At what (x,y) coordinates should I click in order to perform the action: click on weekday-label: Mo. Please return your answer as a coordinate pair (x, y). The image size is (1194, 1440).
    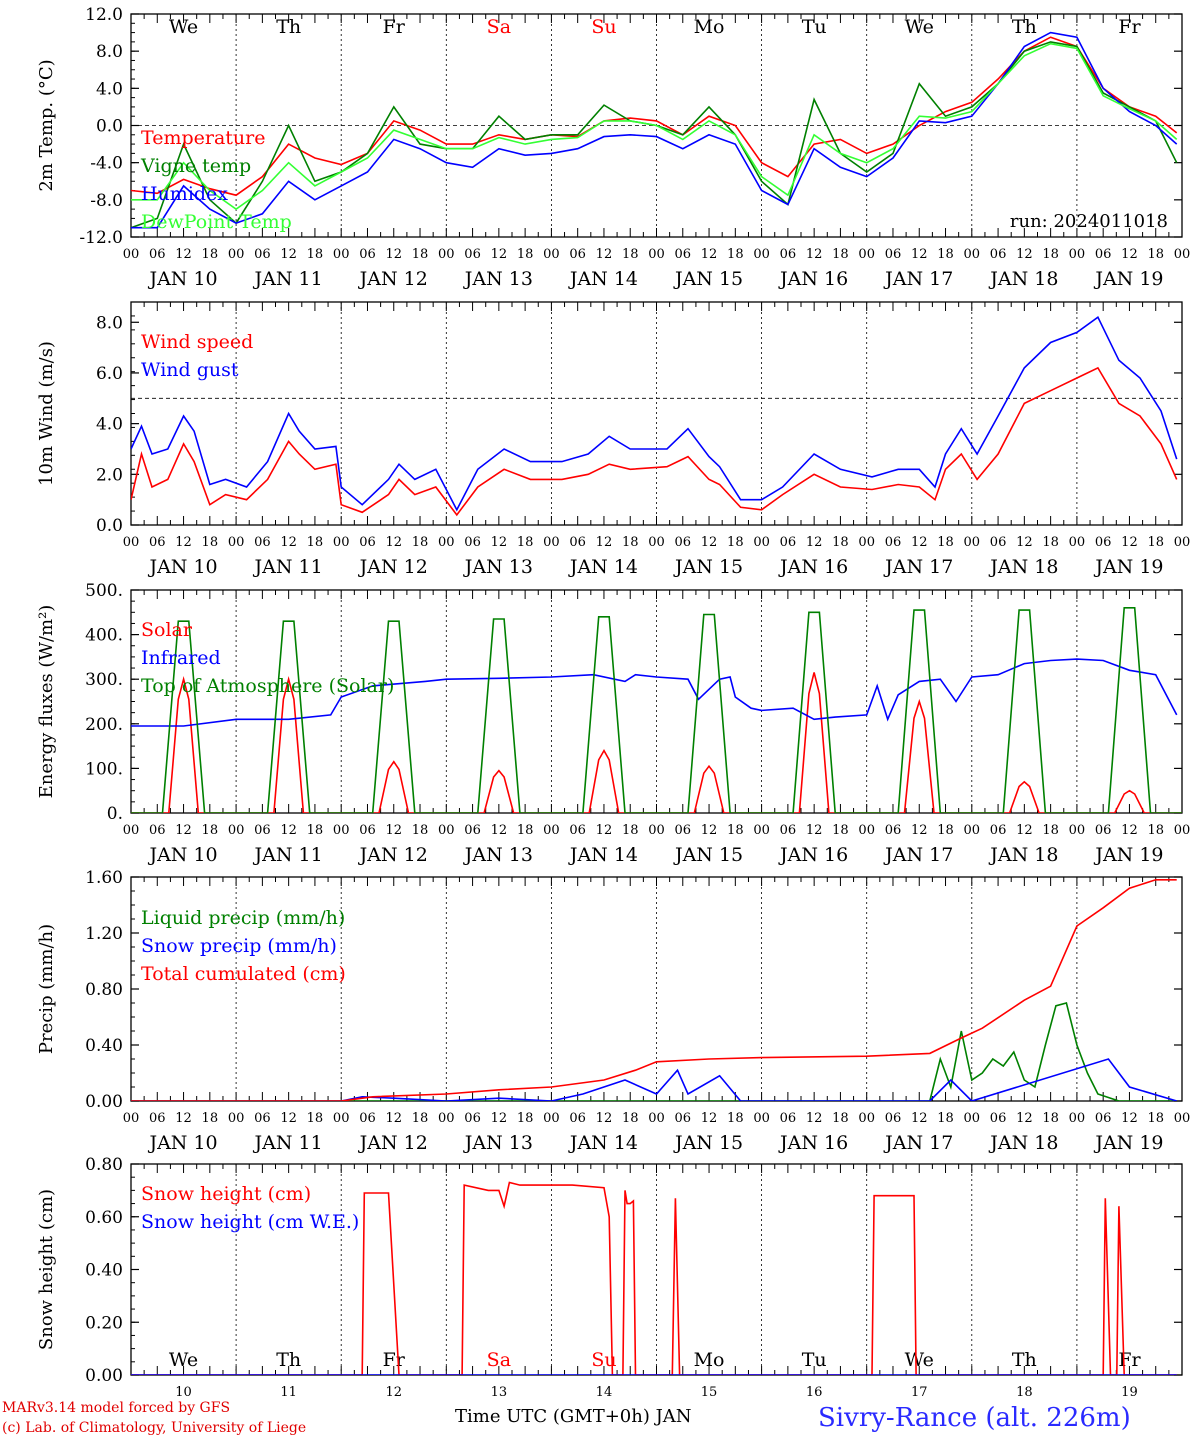
    Looking at the image, I should click on (709, 27).